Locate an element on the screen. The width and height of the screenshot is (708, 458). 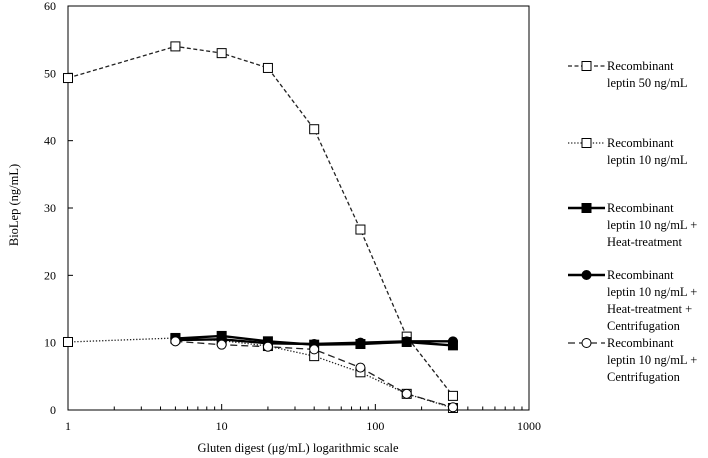
y-tick-label: 40 is located at coordinates (50, 141).